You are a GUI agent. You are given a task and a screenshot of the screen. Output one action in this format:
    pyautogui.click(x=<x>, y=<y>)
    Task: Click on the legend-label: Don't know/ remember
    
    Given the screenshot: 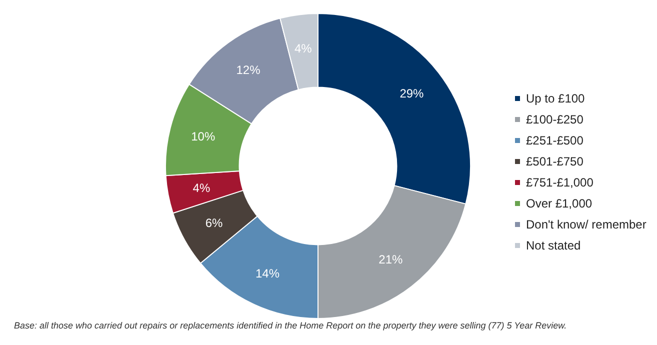 What is the action you would take?
    pyautogui.click(x=586, y=225)
    